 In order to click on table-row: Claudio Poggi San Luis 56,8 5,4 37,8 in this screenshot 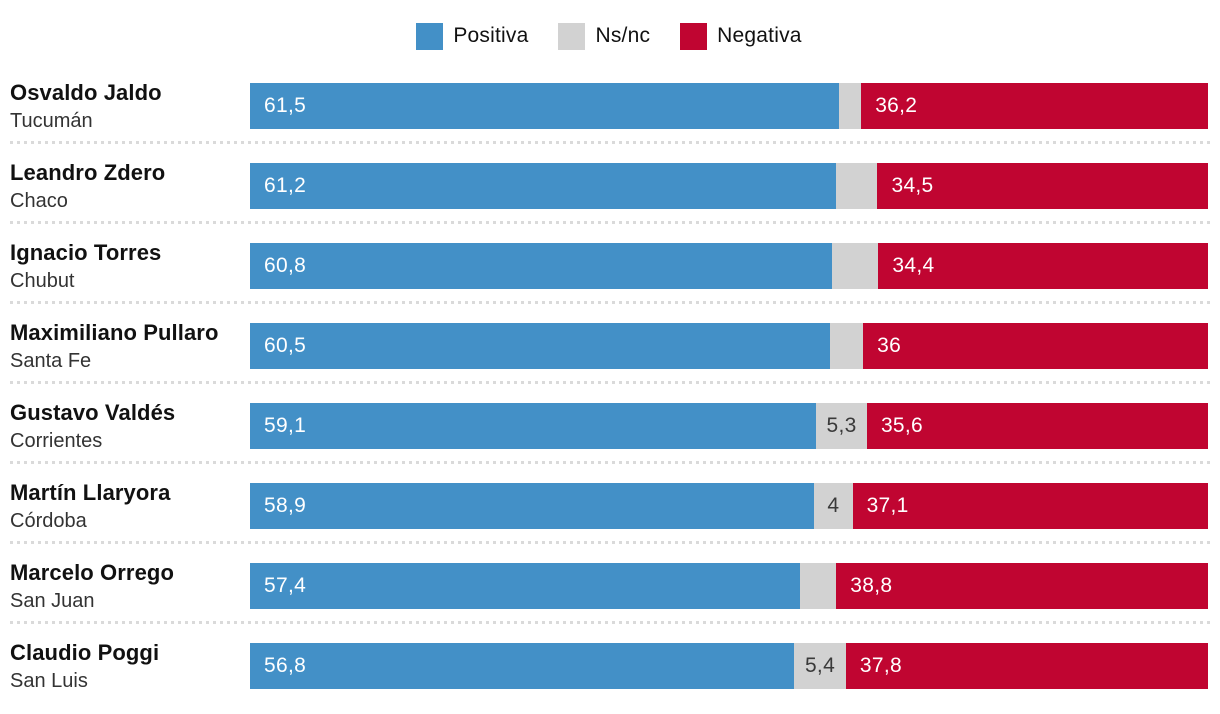, I will do `click(609, 666)`.